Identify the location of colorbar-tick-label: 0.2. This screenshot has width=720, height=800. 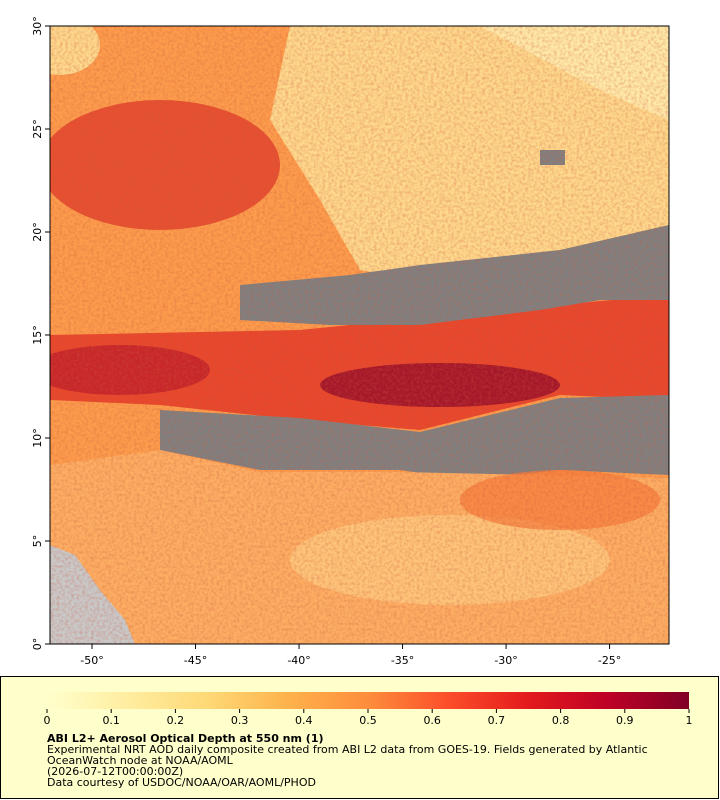
(176, 720).